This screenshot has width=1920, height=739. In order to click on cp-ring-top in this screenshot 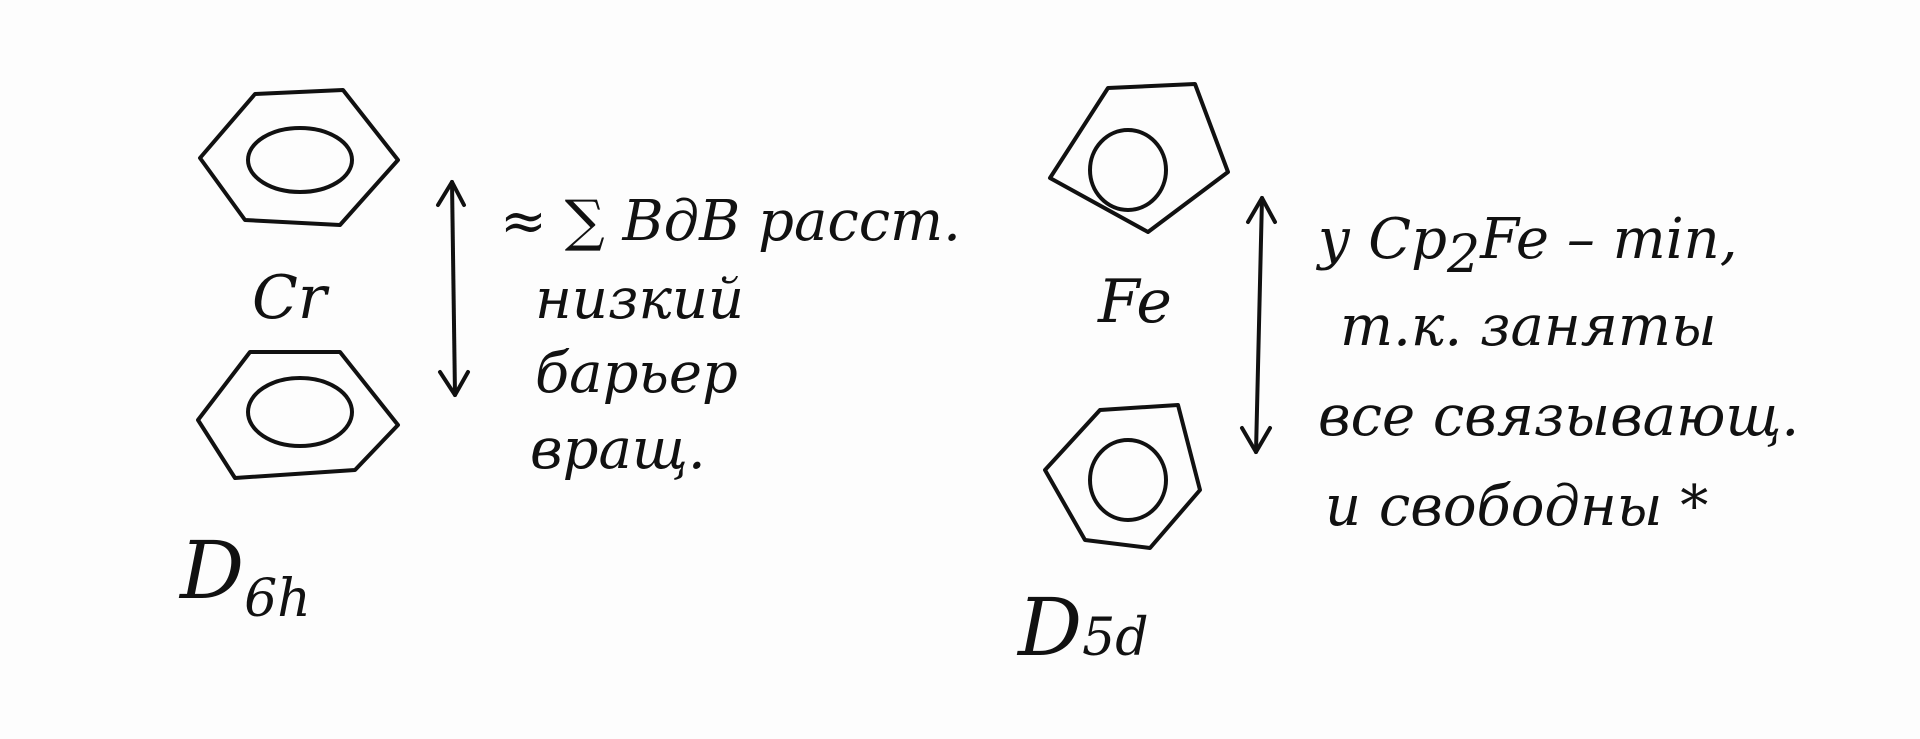, I will do `click(1139, 158)`.